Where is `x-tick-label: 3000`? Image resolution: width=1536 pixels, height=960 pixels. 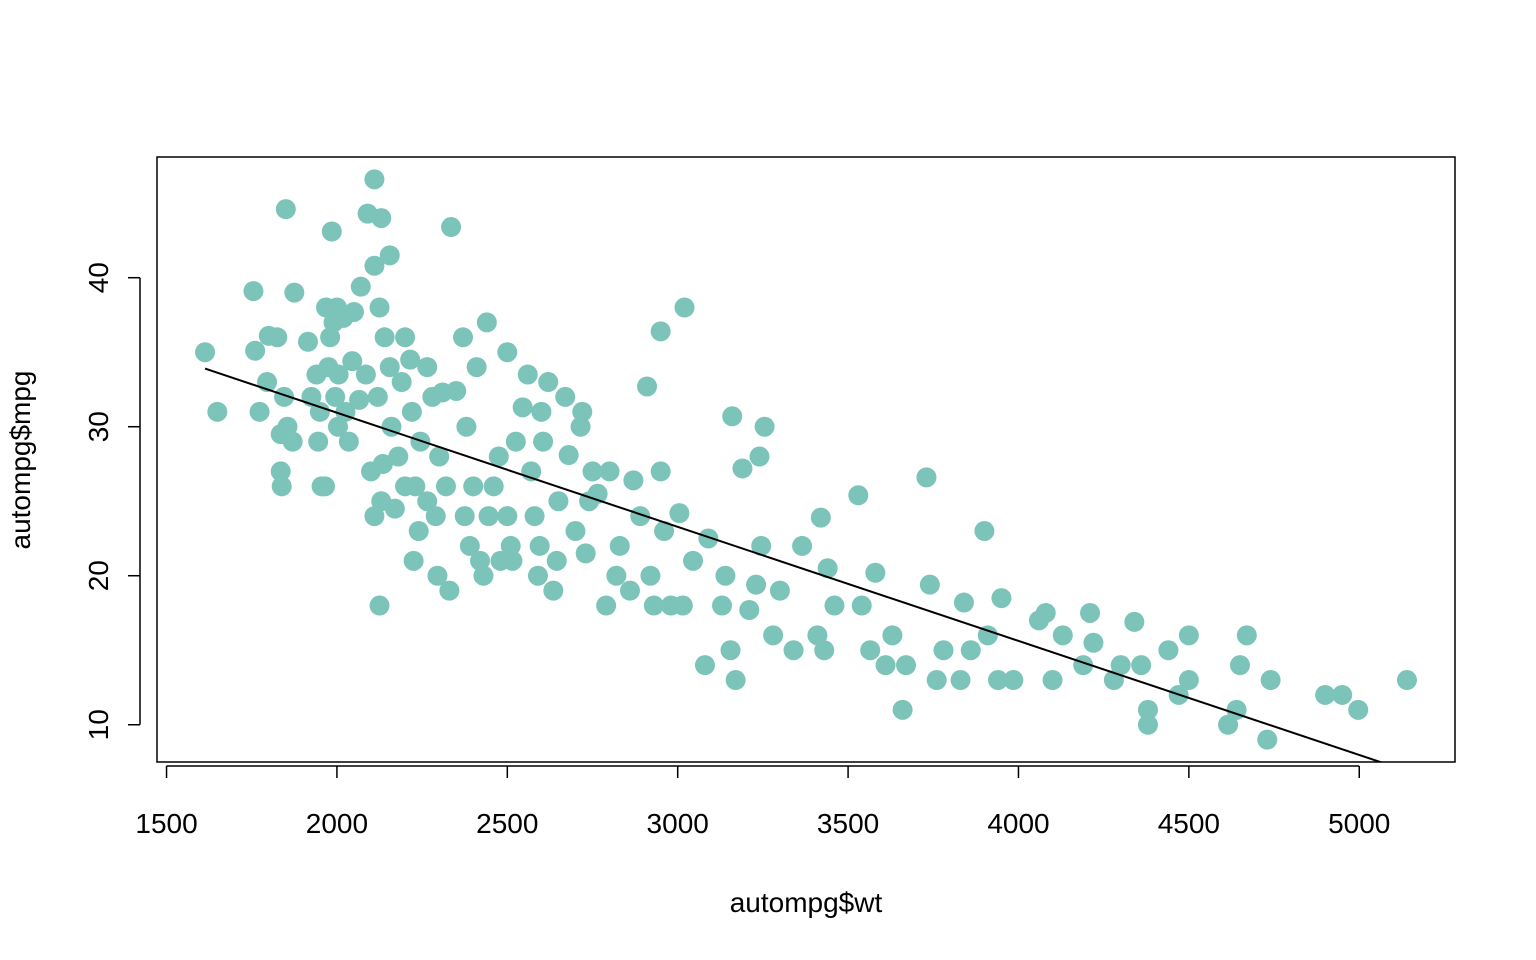 x-tick-label: 3000 is located at coordinates (678, 823).